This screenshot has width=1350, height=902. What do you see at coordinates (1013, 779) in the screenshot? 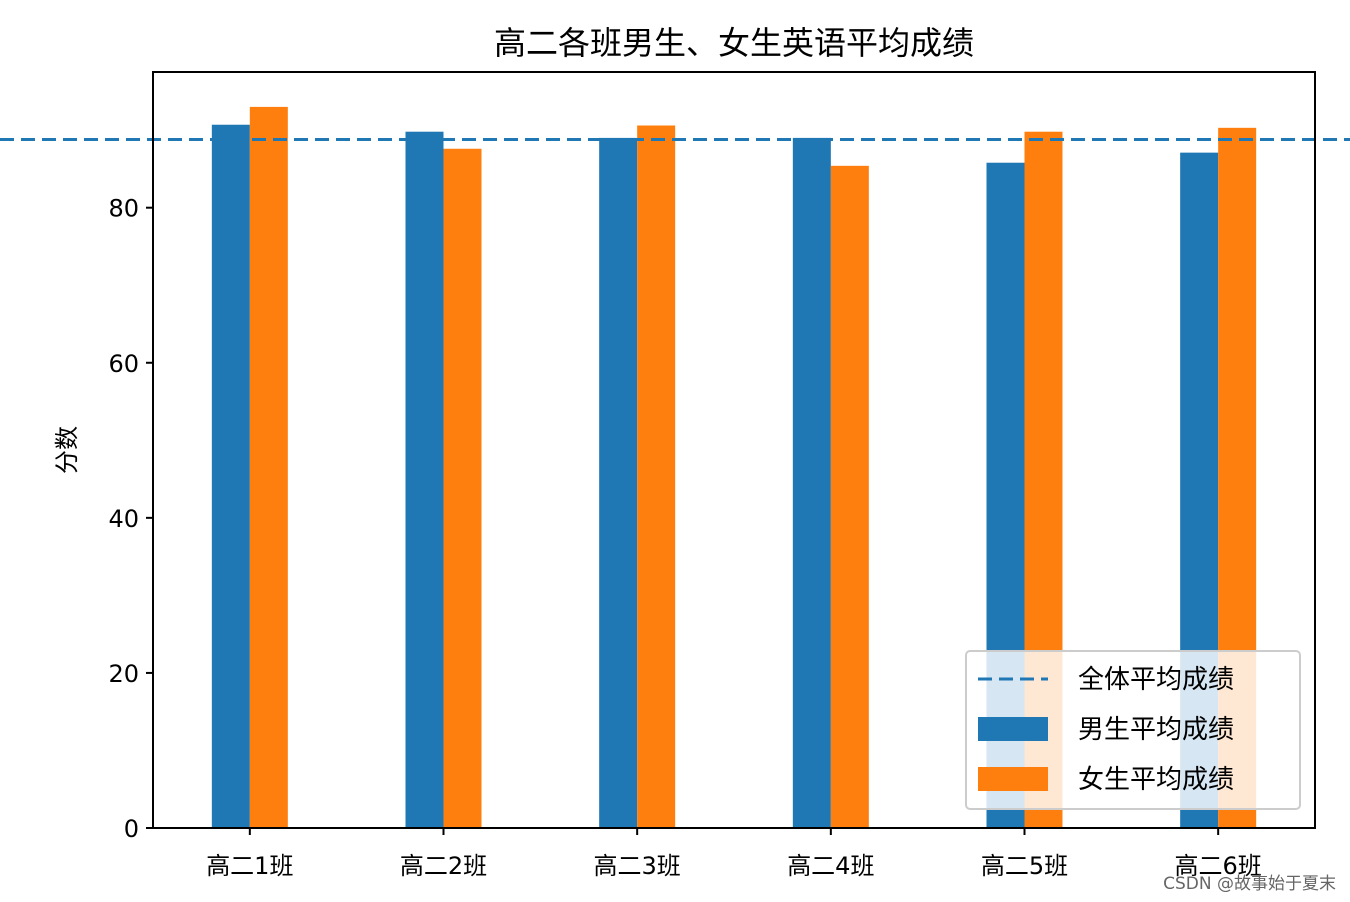
I see `legend-girls-swatch` at bounding box center [1013, 779].